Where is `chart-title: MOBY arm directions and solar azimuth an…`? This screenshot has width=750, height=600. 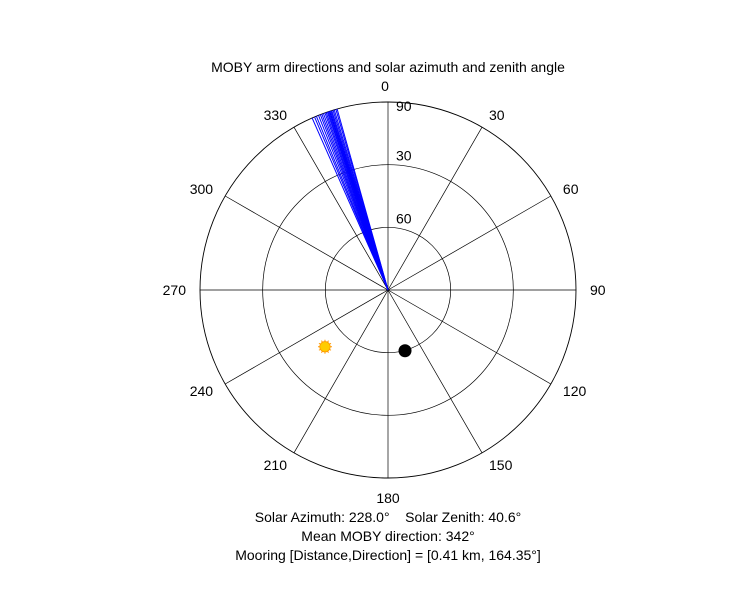
chart-title: MOBY arm directions and solar azimuth an… is located at coordinates (388, 67).